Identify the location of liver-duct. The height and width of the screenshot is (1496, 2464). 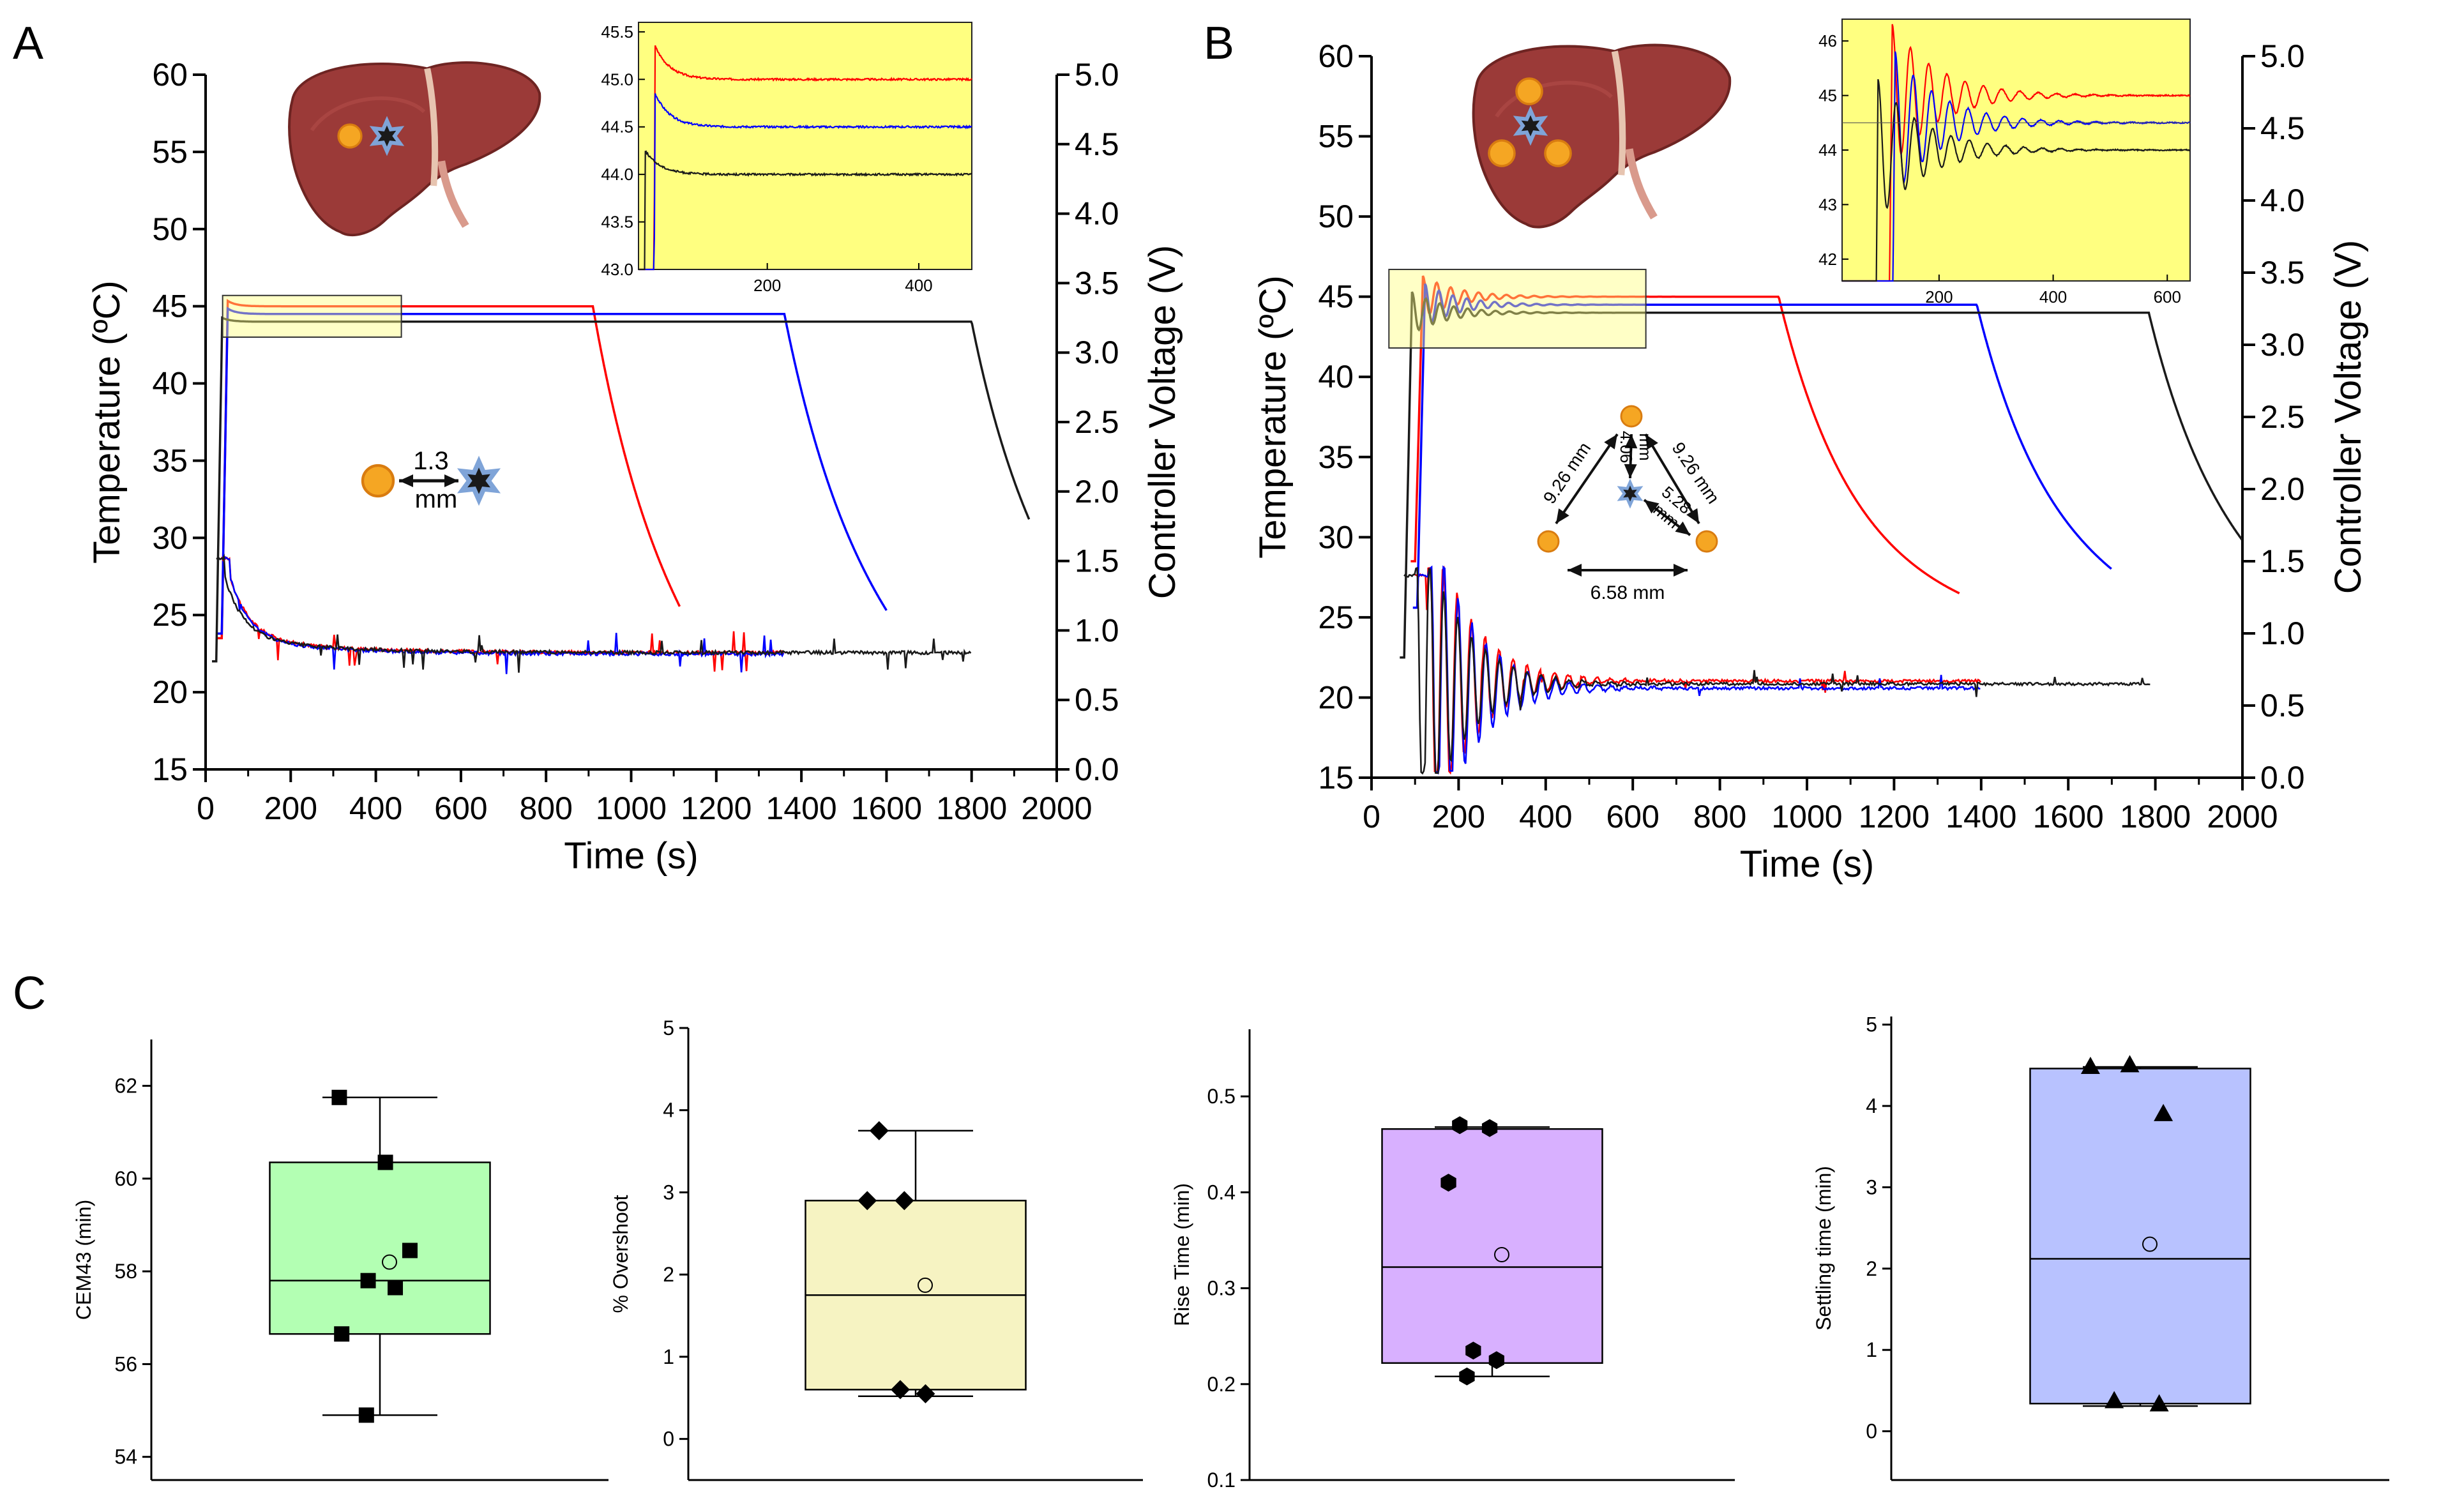
(1641, 184).